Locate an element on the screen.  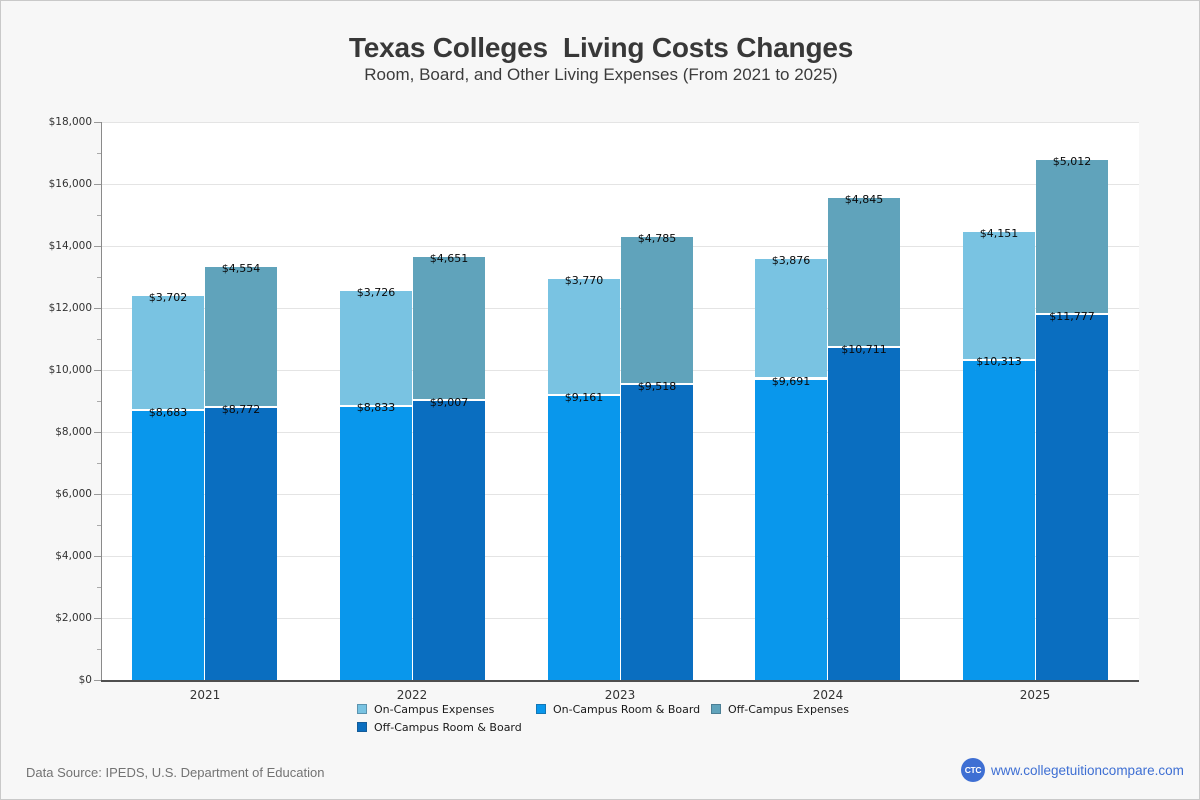
y-axis-tick-label: $4,000 is located at coordinates (73, 556).